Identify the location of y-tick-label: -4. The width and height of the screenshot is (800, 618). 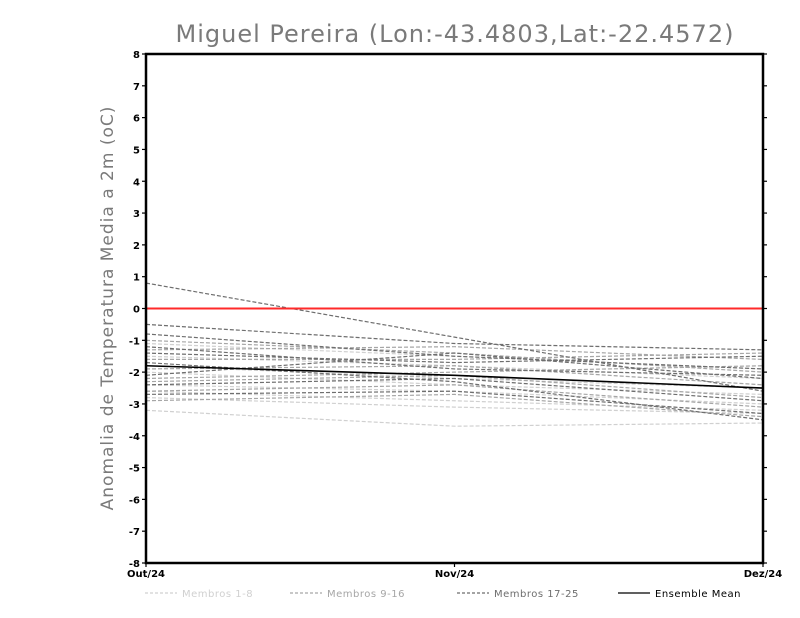
(134, 437).